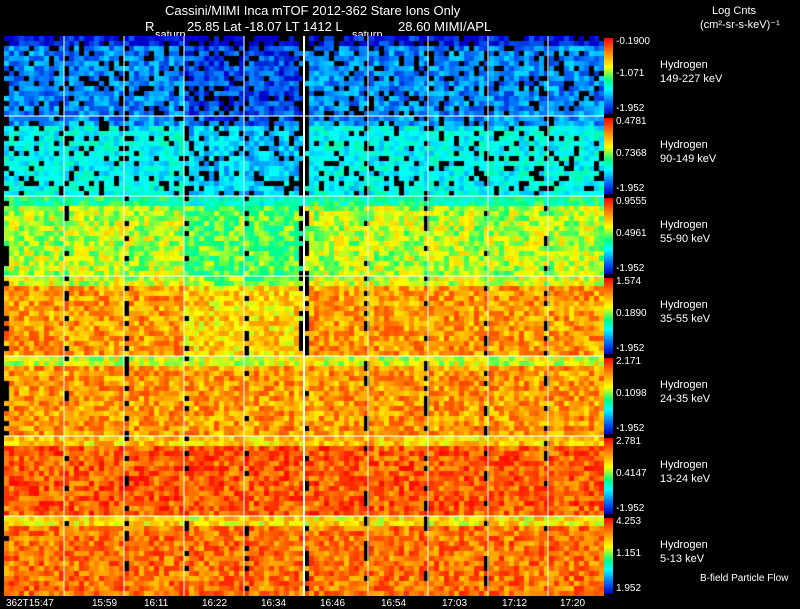  I want to click on colorbar-mid-label: 0.7368, so click(631, 153).